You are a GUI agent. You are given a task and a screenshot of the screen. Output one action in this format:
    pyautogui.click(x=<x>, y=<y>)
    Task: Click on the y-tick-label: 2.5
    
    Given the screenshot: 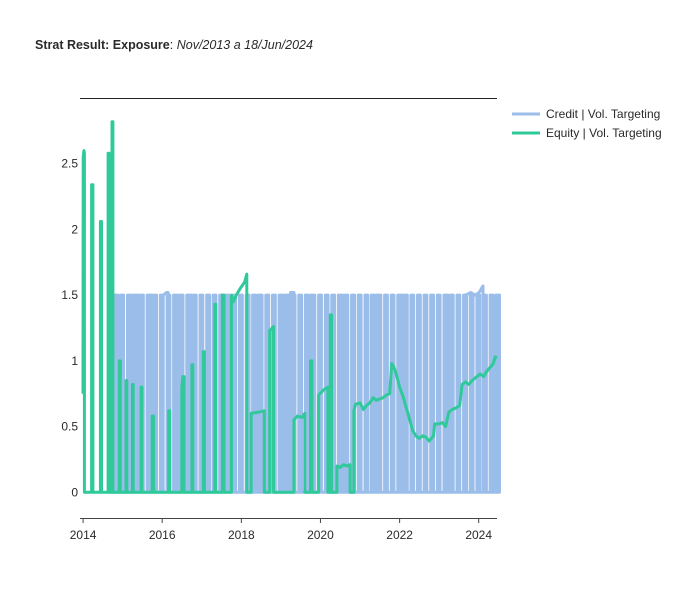 What is the action you would take?
    pyautogui.click(x=69, y=164)
    